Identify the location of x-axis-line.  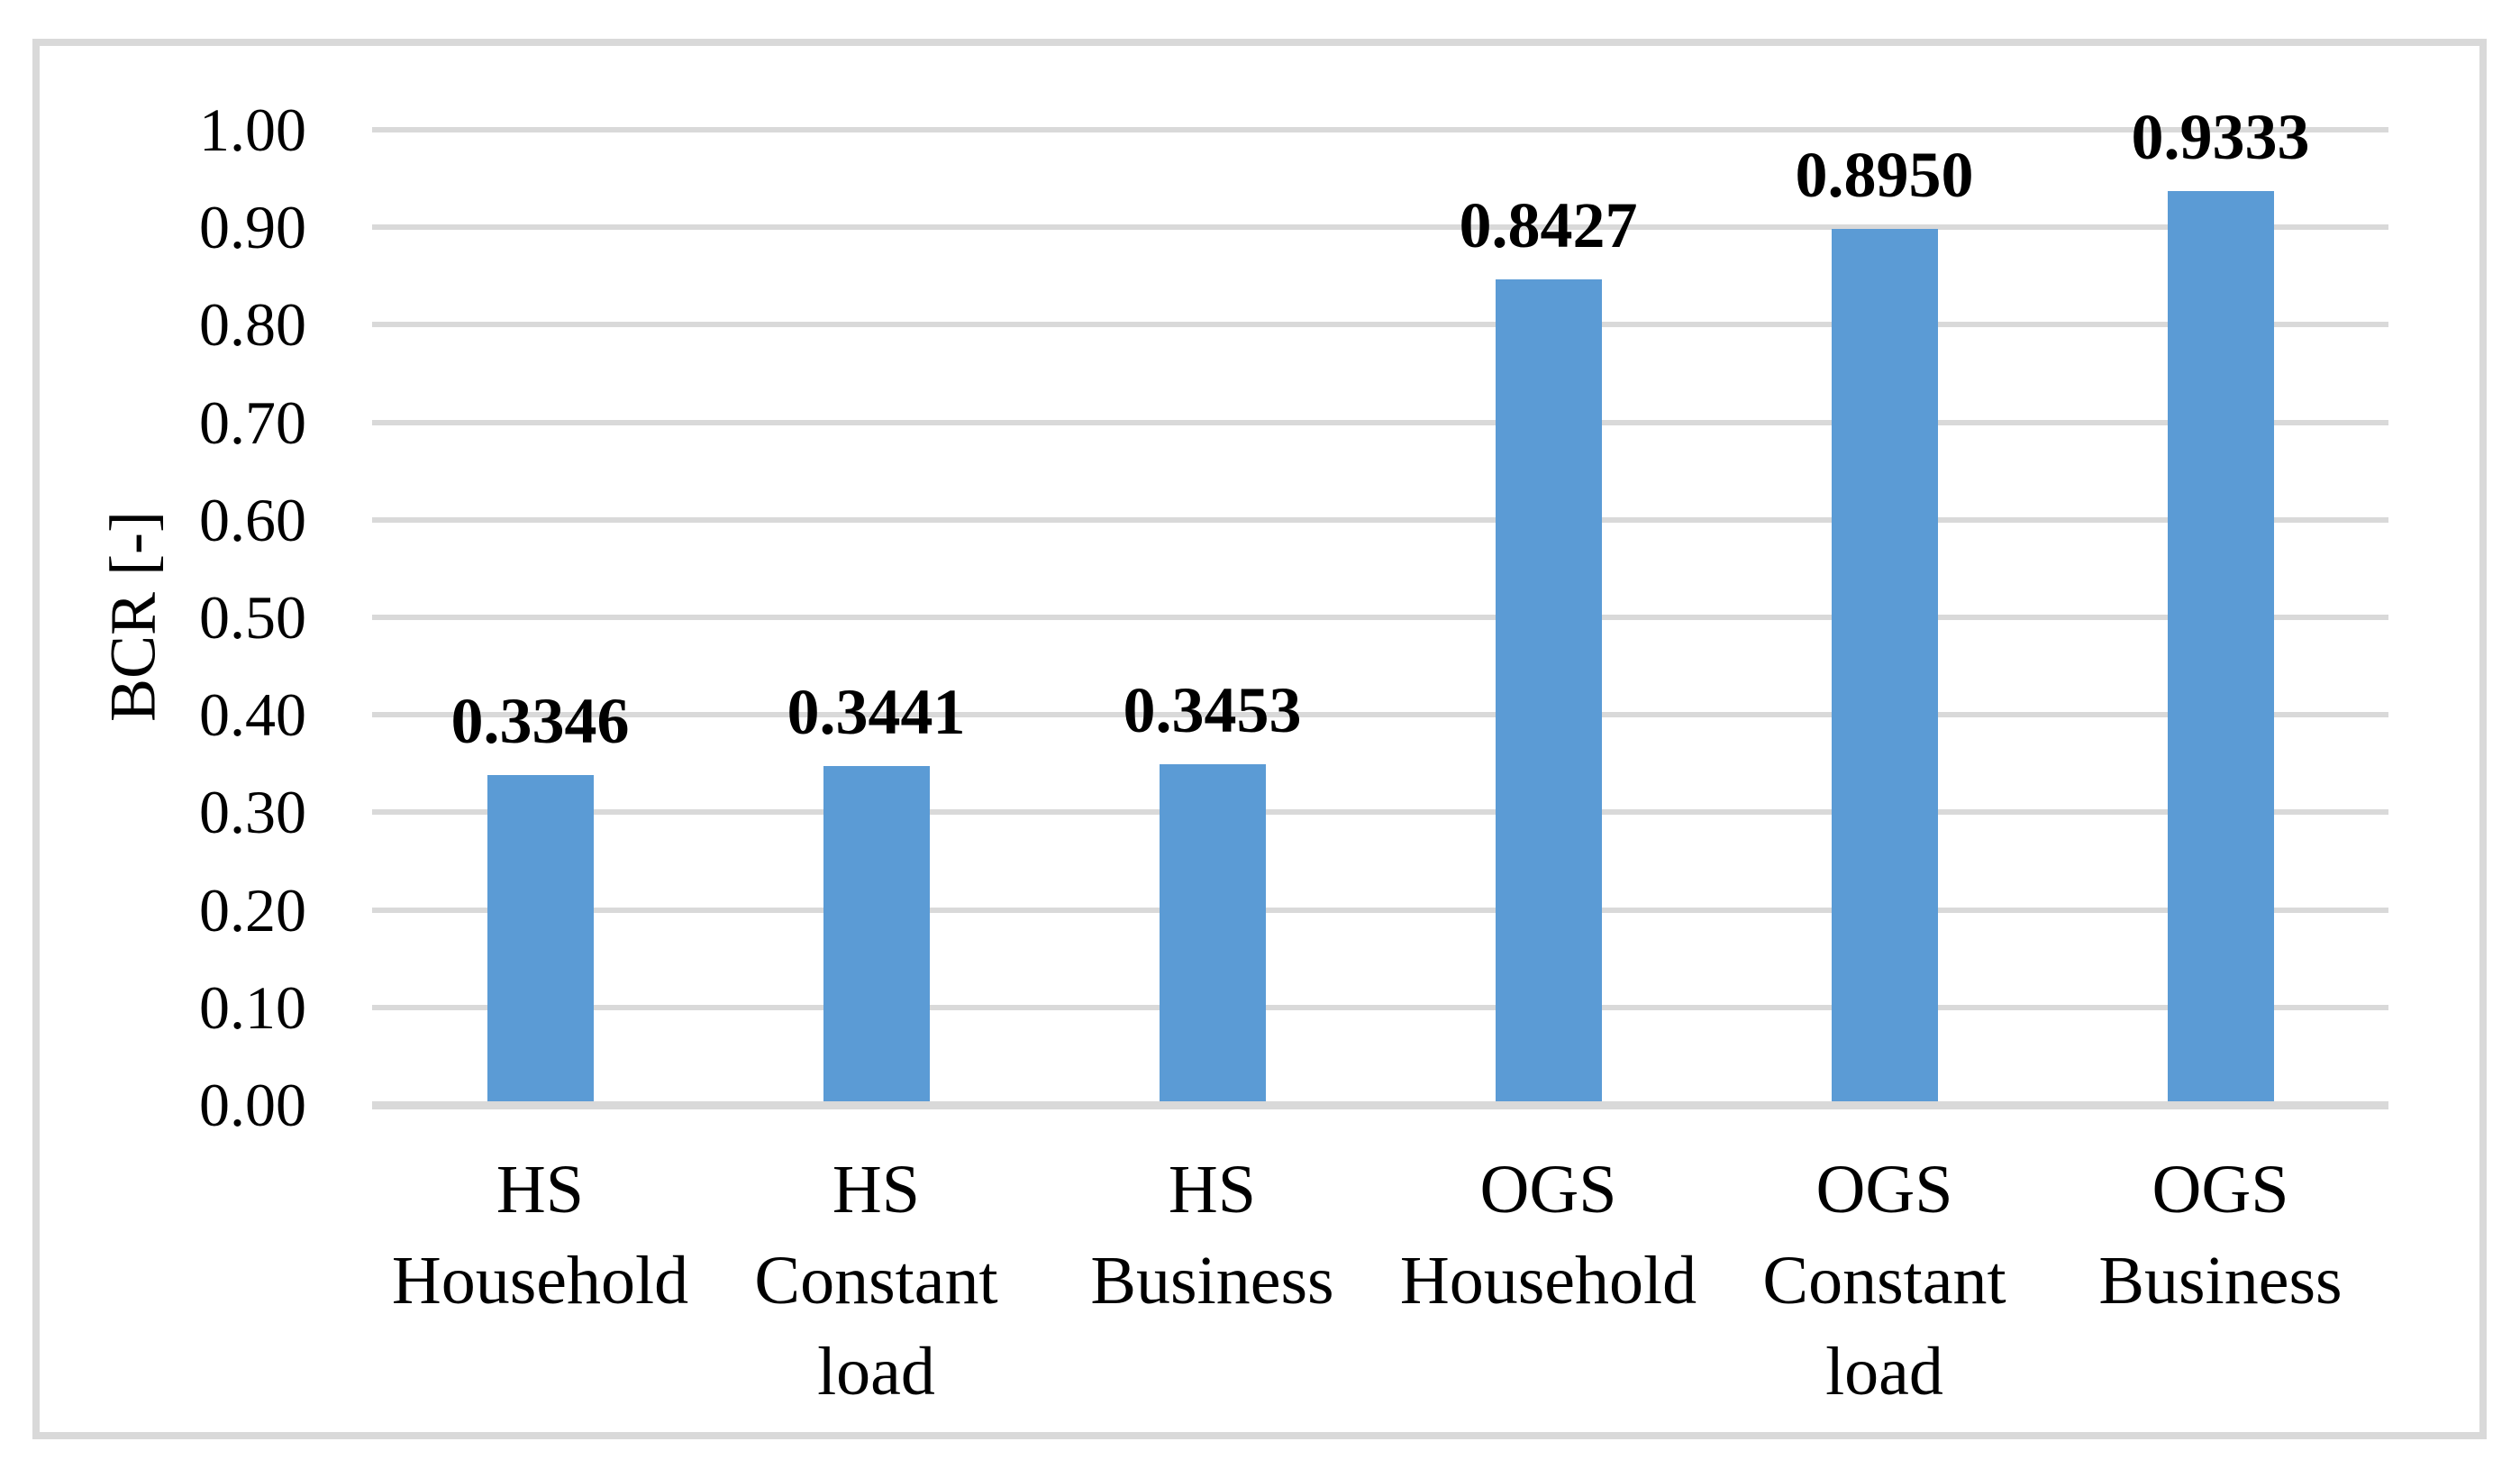
(1380, 1105).